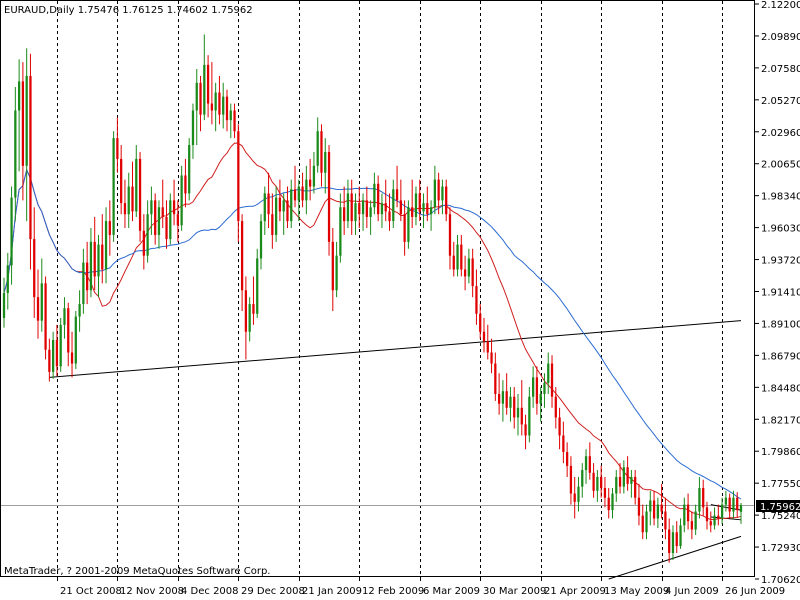 The height and width of the screenshot is (600, 800). What do you see at coordinates (778, 506) in the screenshot?
I see `current-price-badge: 1.75962` at bounding box center [778, 506].